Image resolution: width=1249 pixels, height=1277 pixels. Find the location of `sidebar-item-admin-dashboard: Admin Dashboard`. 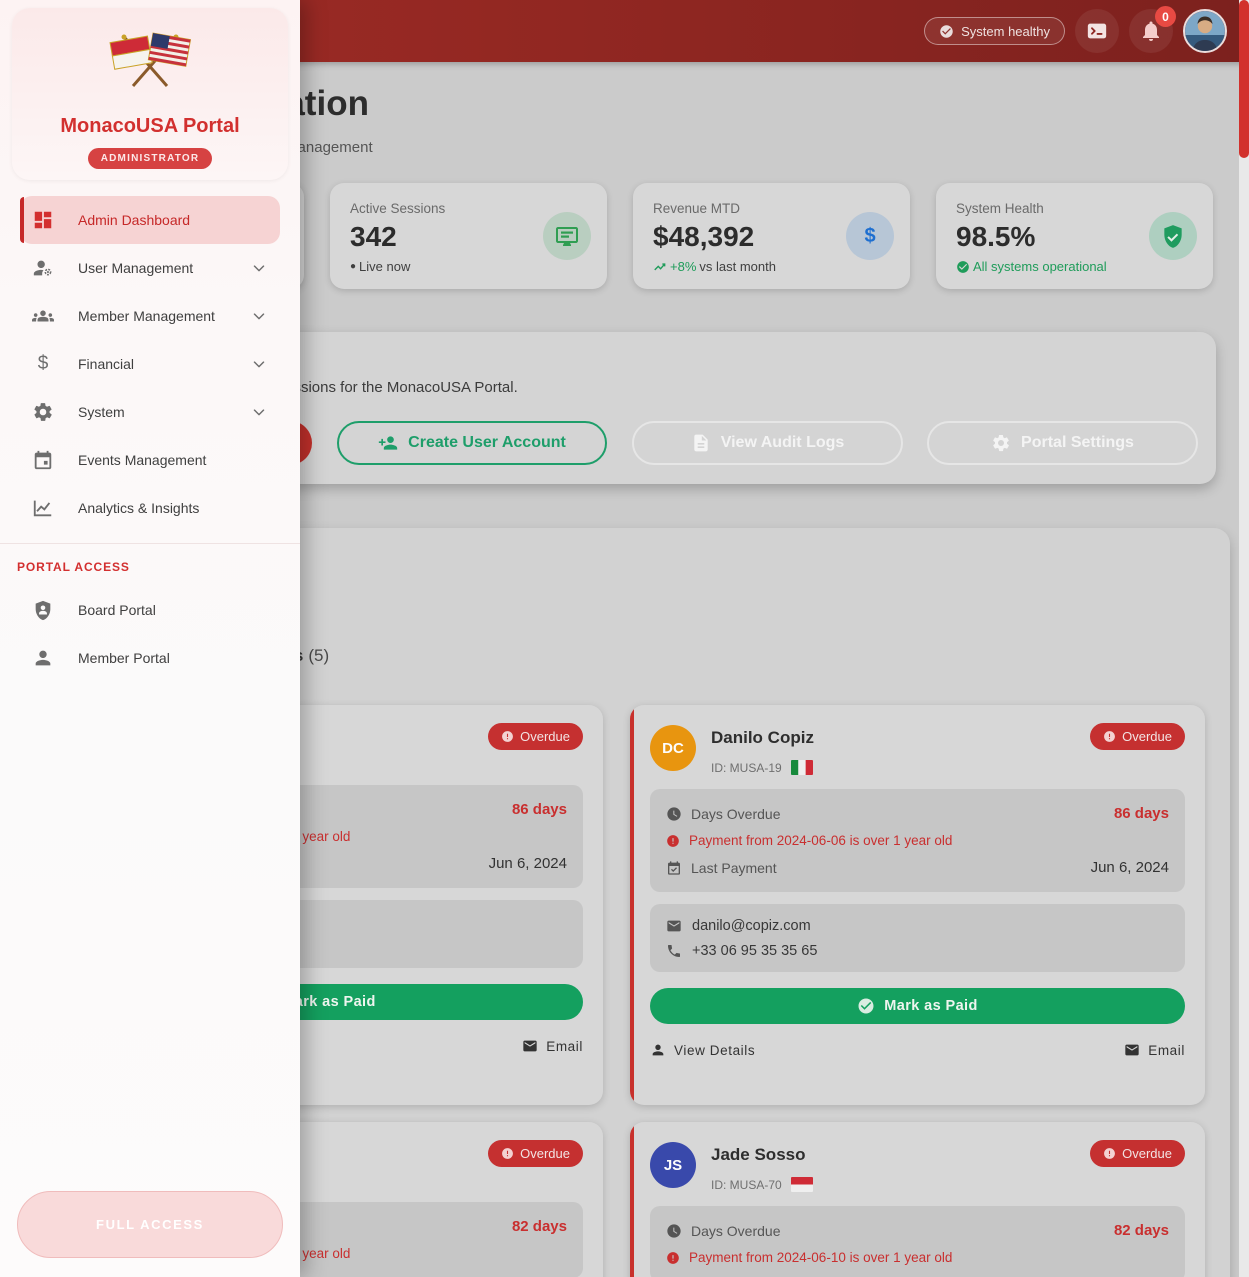

sidebar-item-admin-dashboard: Admin Dashboard is located at coordinates (150, 220).